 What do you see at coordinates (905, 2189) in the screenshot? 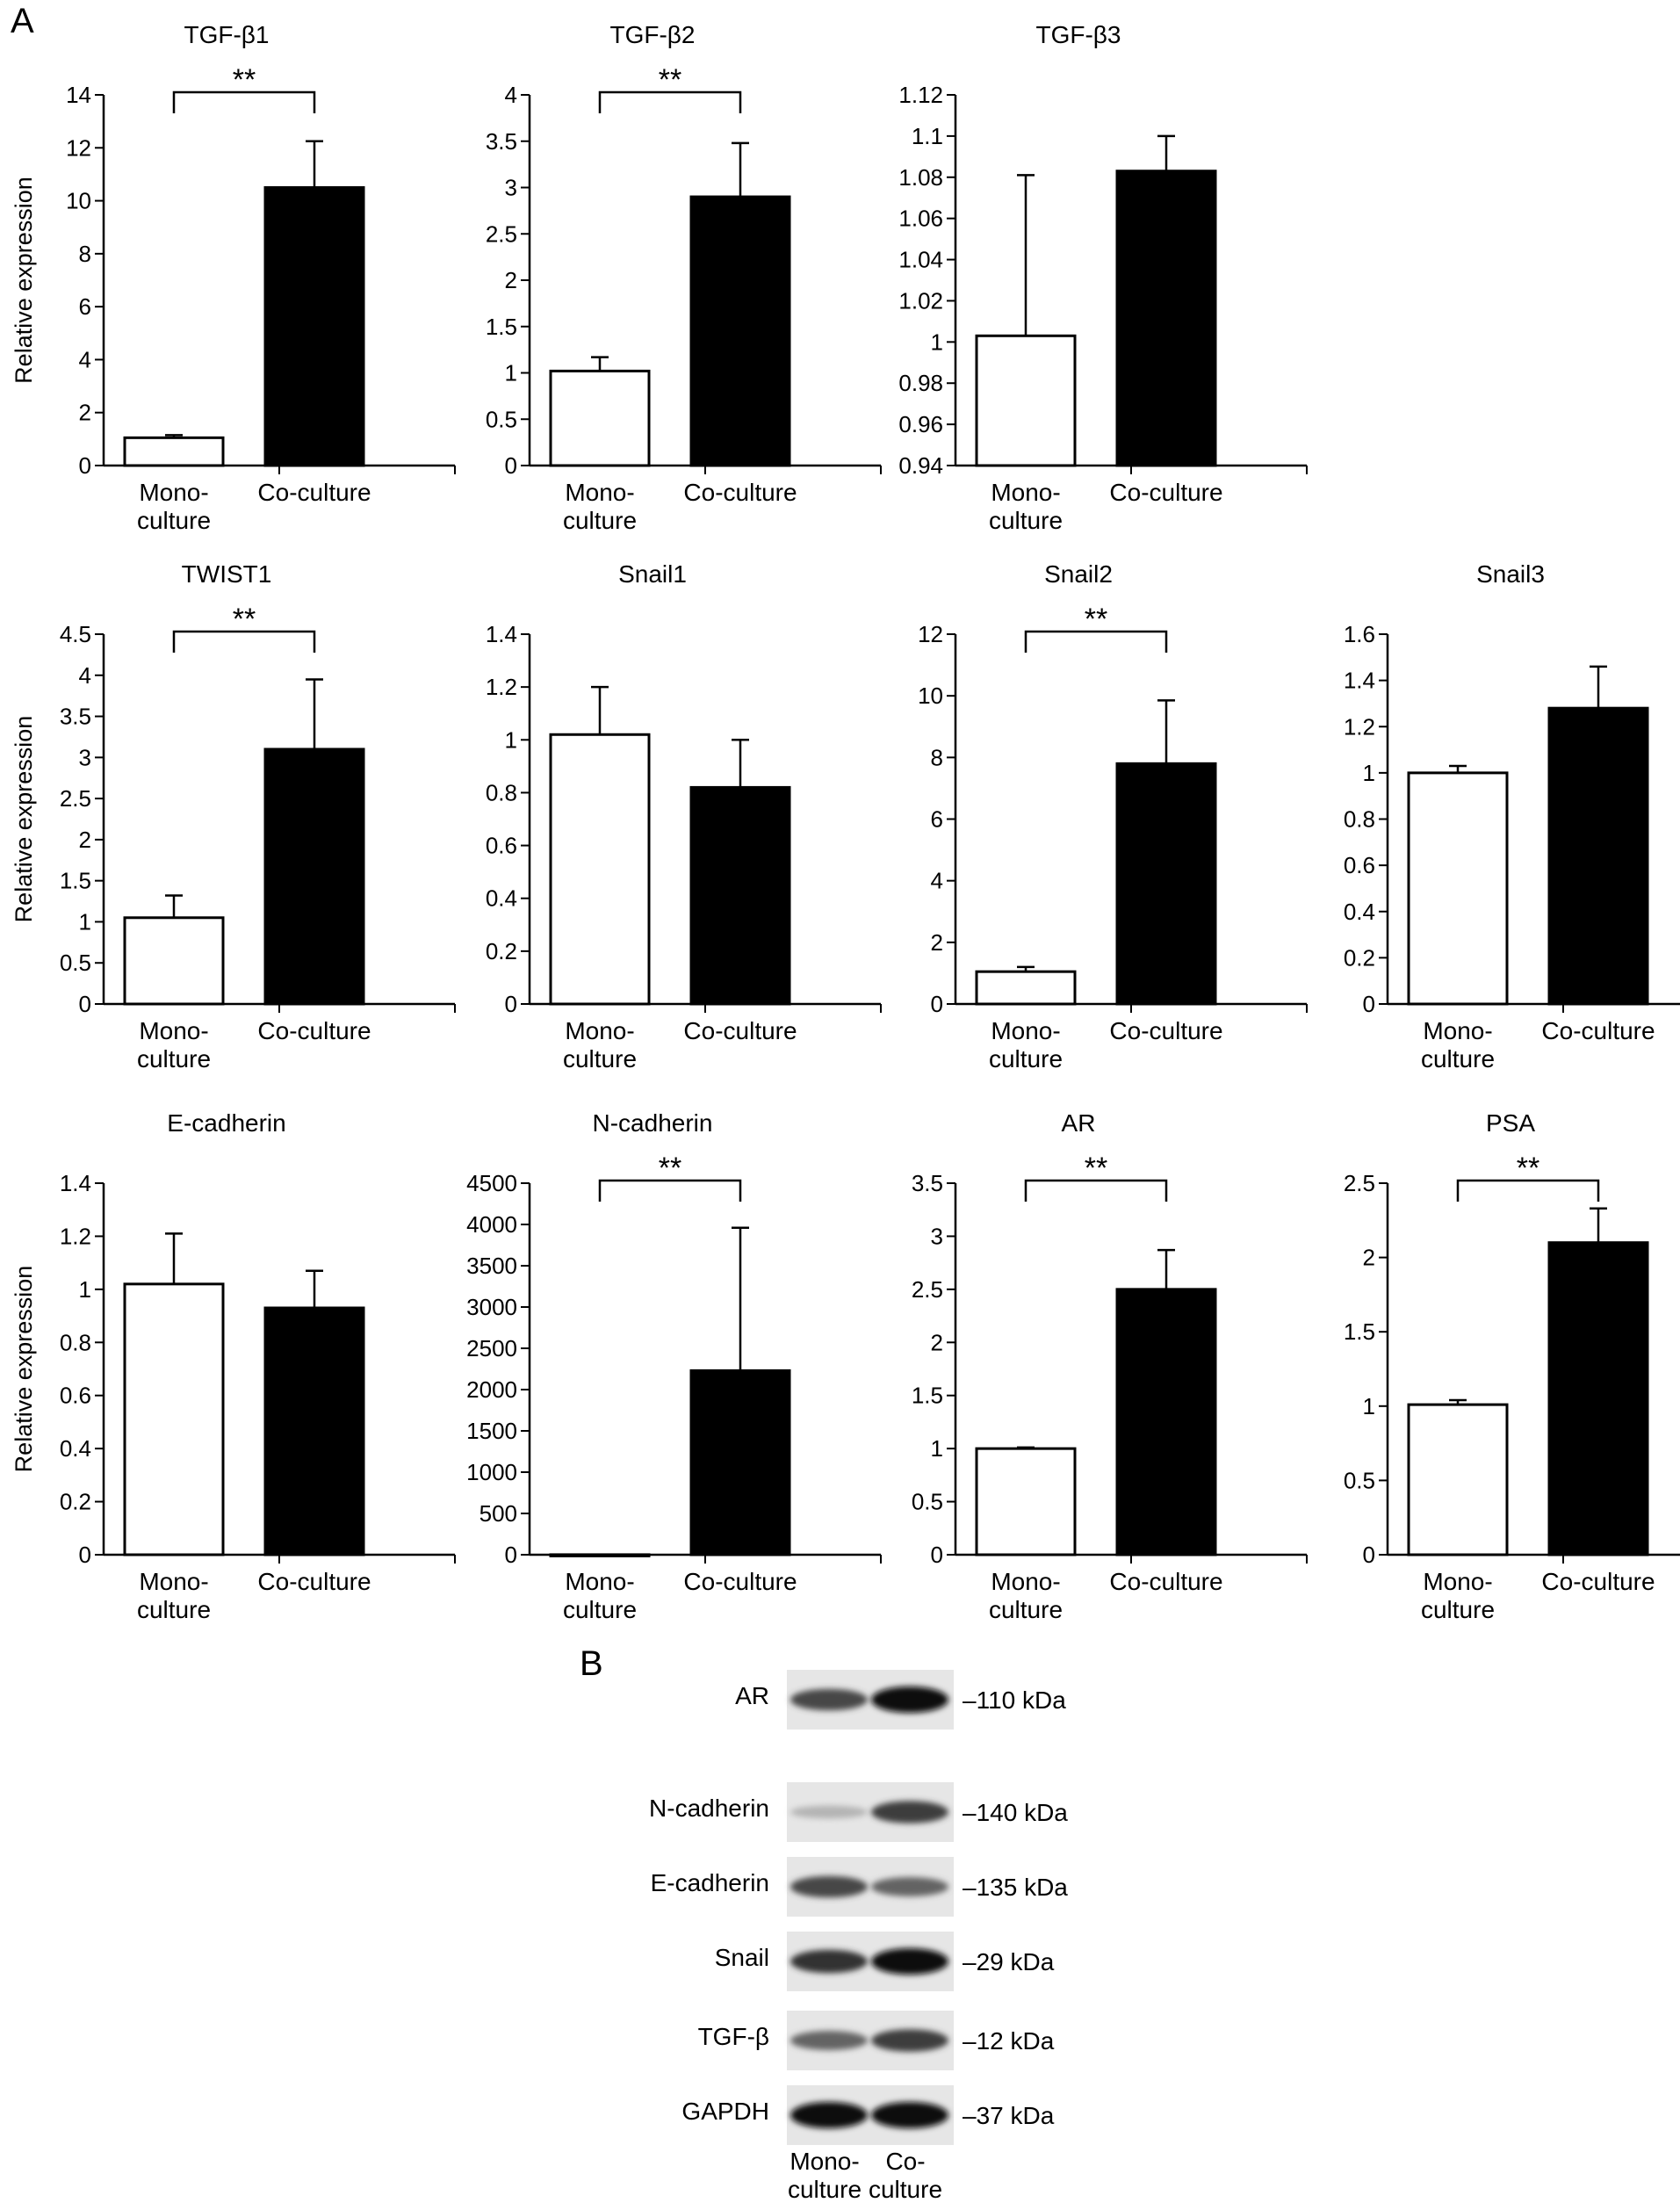
I see `blot-lane-label: culture` at bounding box center [905, 2189].